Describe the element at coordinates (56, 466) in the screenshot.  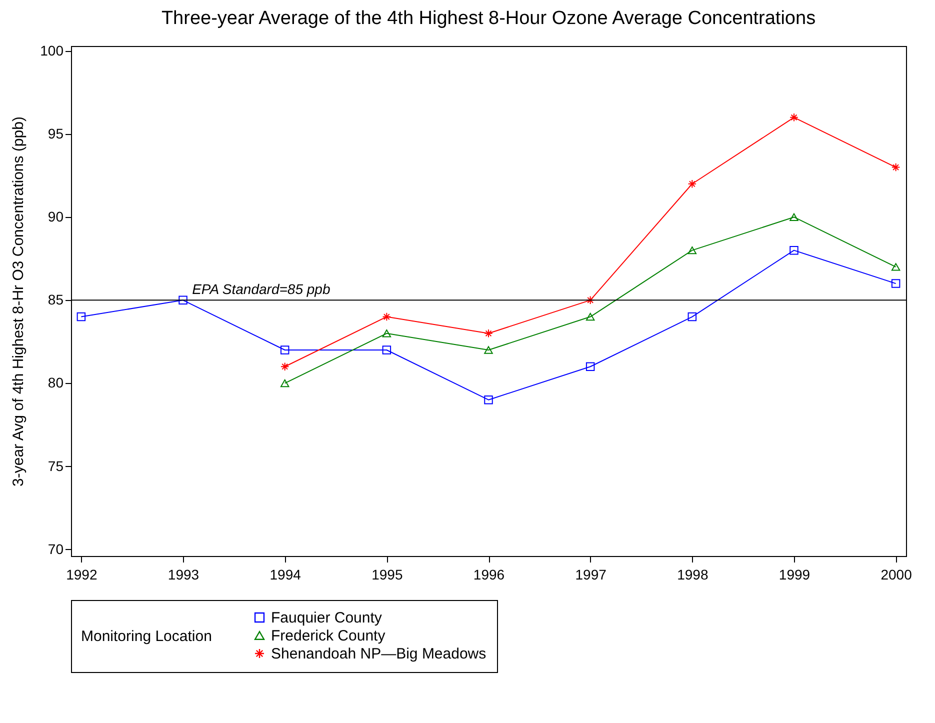
I see `y-tick-label: 75` at that location.